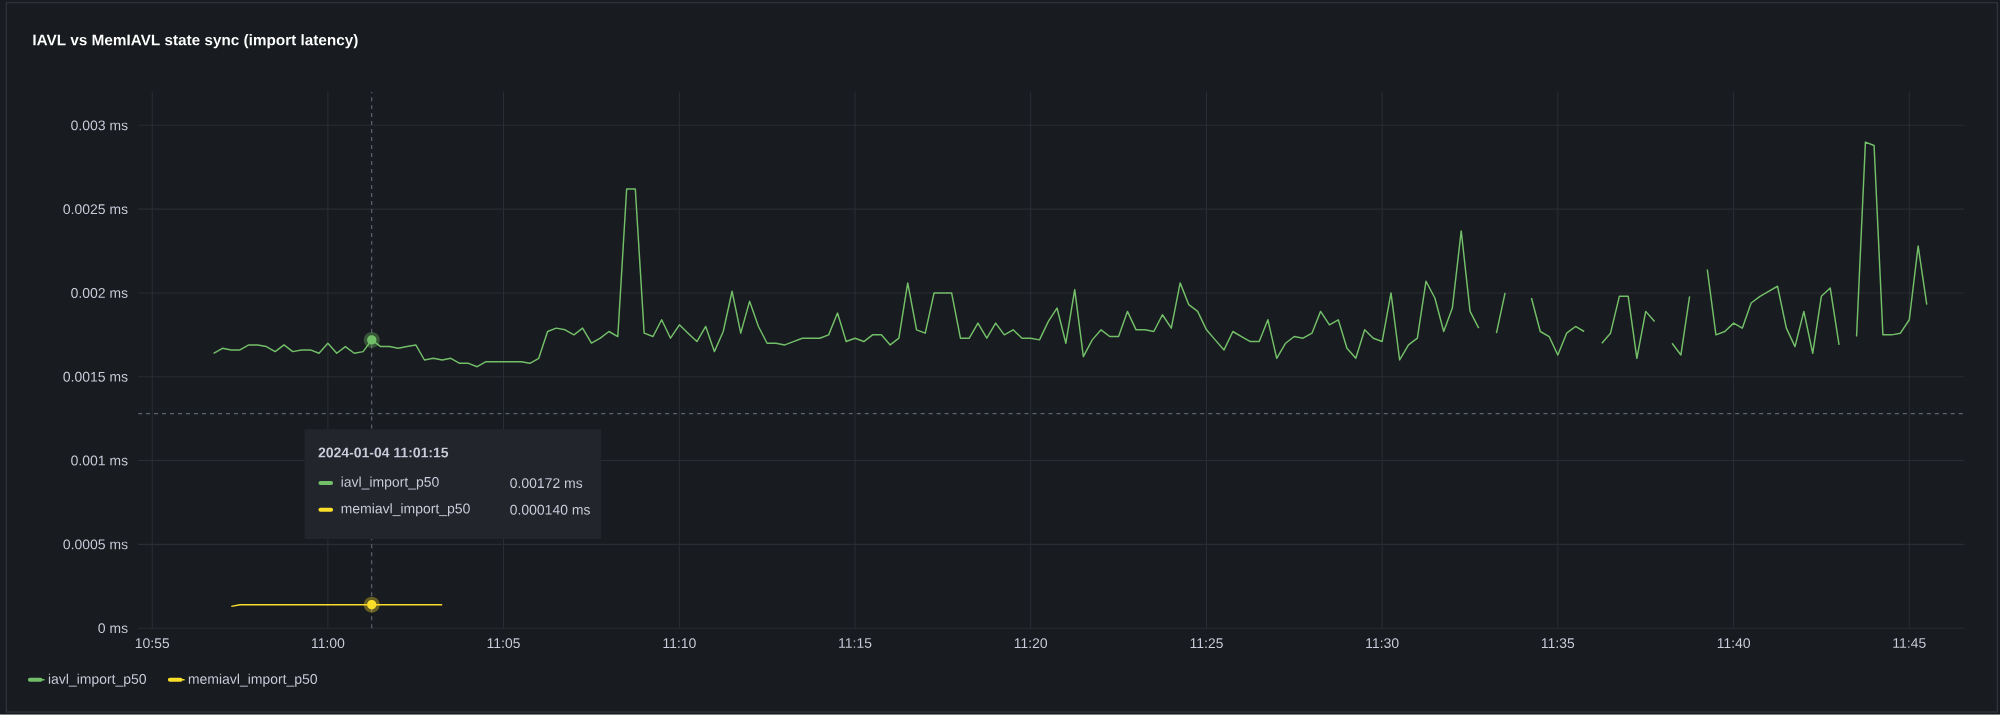  What do you see at coordinates (383, 452) in the screenshot?
I see `annotation: 2024-01-04 11:01:15` at bounding box center [383, 452].